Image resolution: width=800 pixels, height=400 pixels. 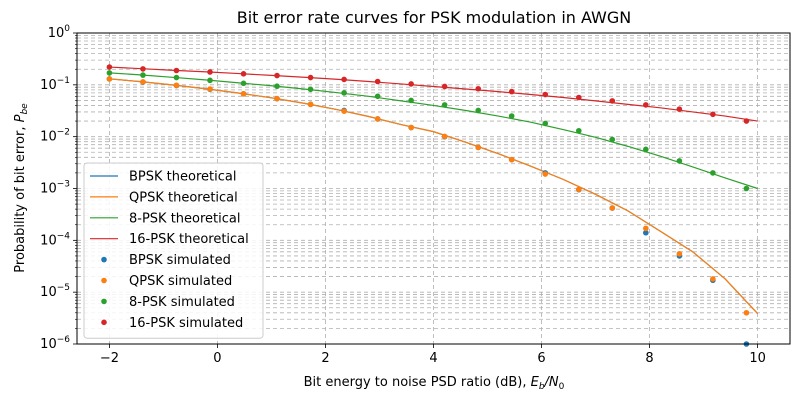 What do you see at coordinates (180, 281) in the screenshot?
I see `legend-label-5: QPSK simulated` at bounding box center [180, 281].